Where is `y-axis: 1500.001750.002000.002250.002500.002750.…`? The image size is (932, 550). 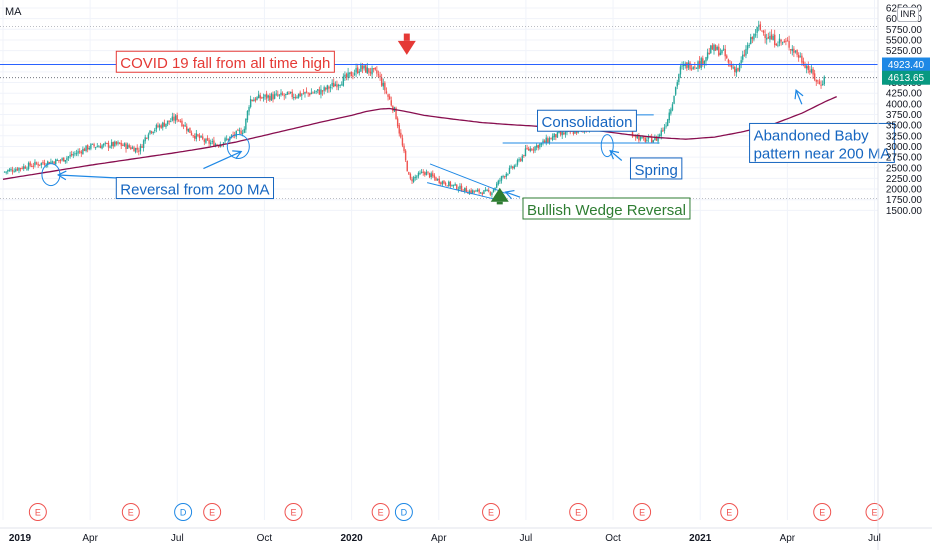
y-axis: 1500.001750.002000.002250.002500.002750.… is located at coordinates (903, 275).